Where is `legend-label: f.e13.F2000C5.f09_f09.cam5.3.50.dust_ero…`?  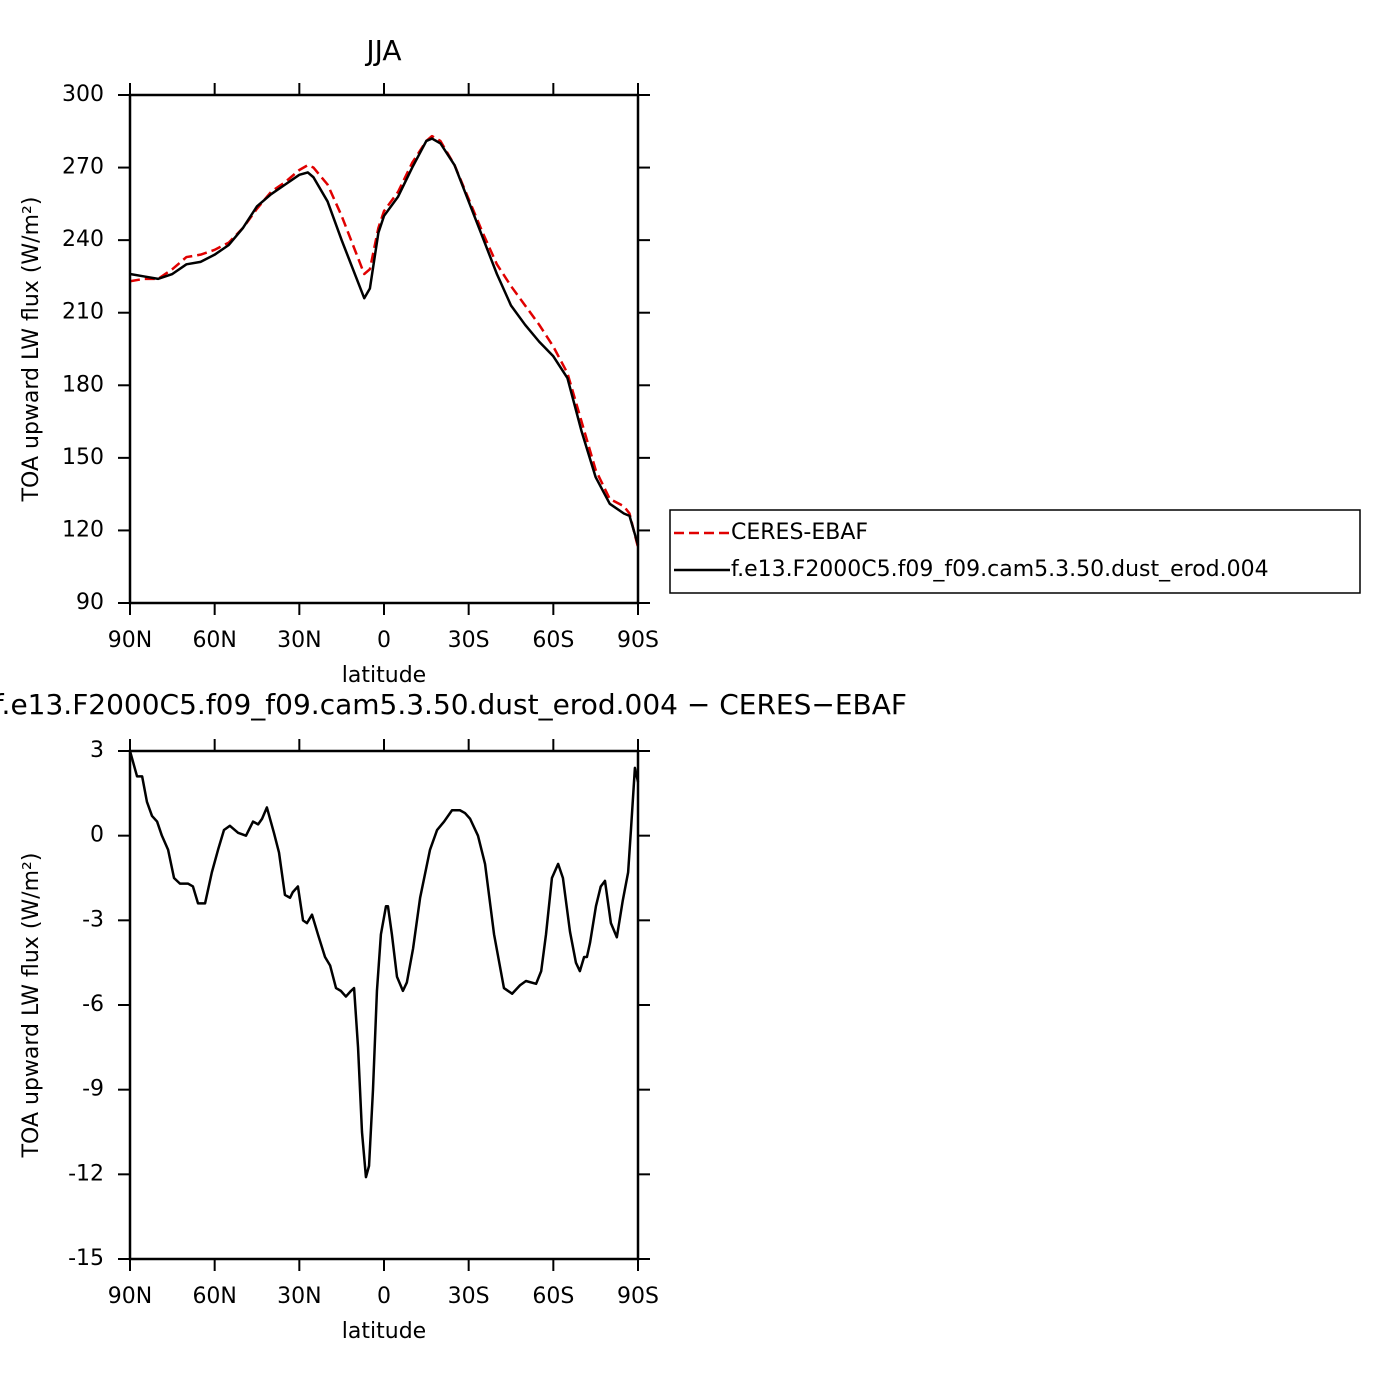 legend-label: f.e13.F2000C5.f09_f09.cam5.3.50.dust_ero… is located at coordinates (1000, 569).